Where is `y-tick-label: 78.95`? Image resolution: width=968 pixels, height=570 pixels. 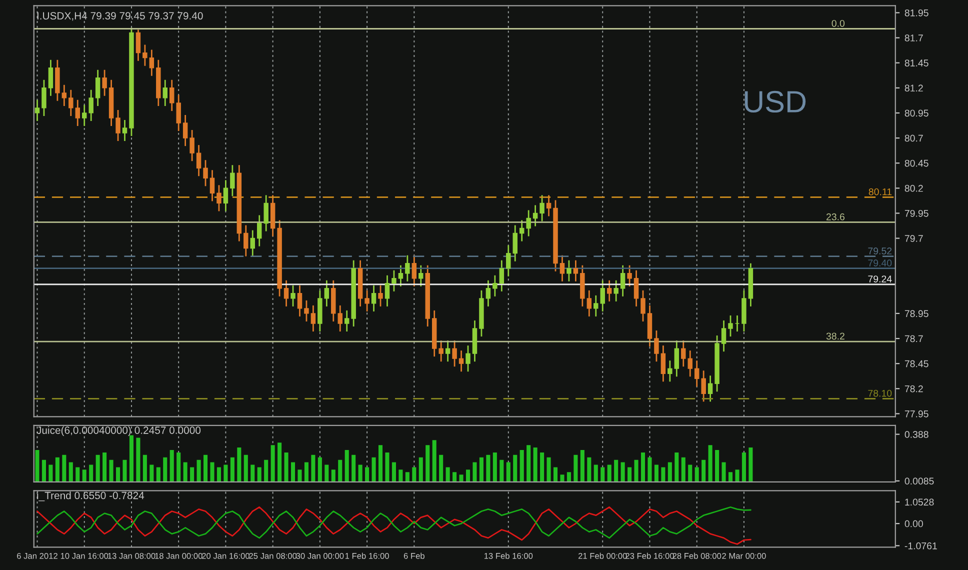 y-tick-label: 78.95 is located at coordinates (916, 314).